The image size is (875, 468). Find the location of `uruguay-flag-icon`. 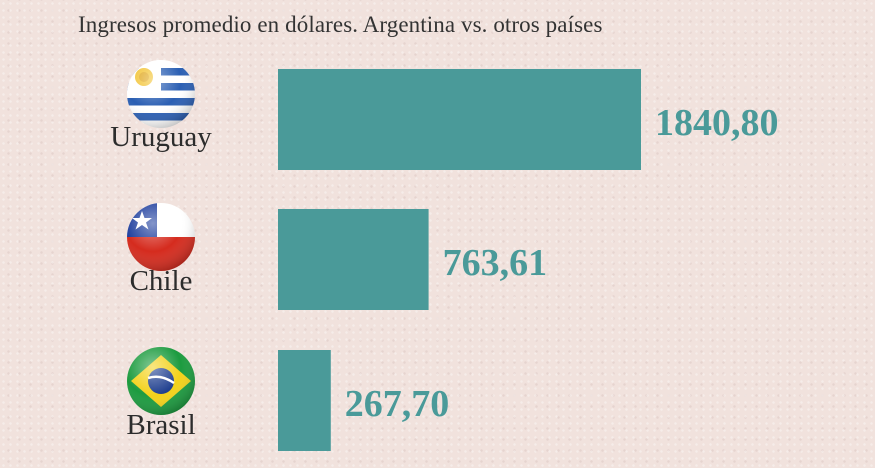

uruguay-flag-icon is located at coordinates (161, 94).